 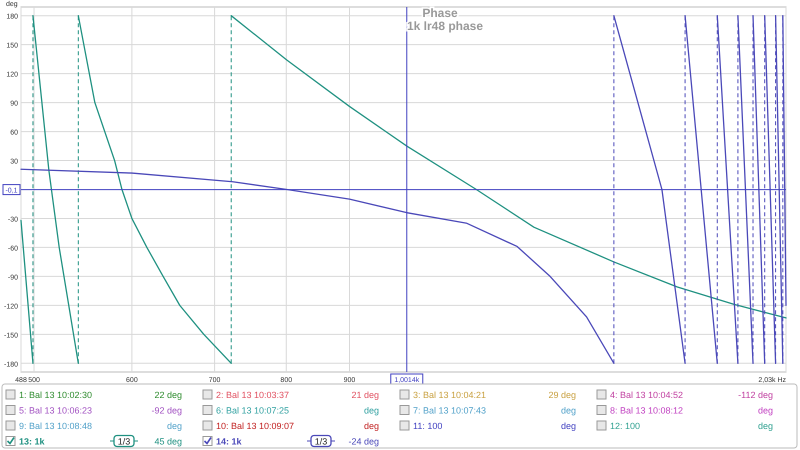 I want to click on text: 10: Bal 13 10:09:07, so click(x=255, y=426).